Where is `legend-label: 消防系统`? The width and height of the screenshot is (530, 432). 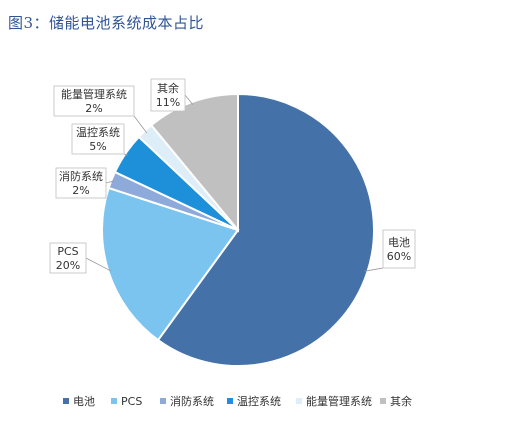 legend-label: 消防系统 is located at coordinates (192, 401).